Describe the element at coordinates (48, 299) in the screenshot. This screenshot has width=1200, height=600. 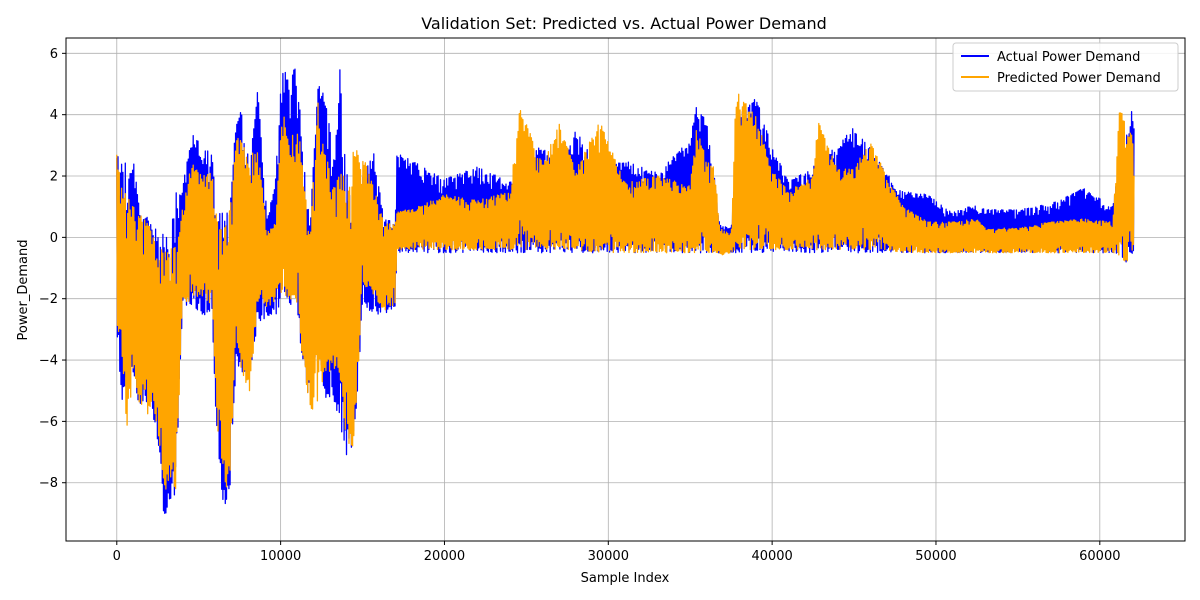
I see `y-tick-label: −2` at that location.